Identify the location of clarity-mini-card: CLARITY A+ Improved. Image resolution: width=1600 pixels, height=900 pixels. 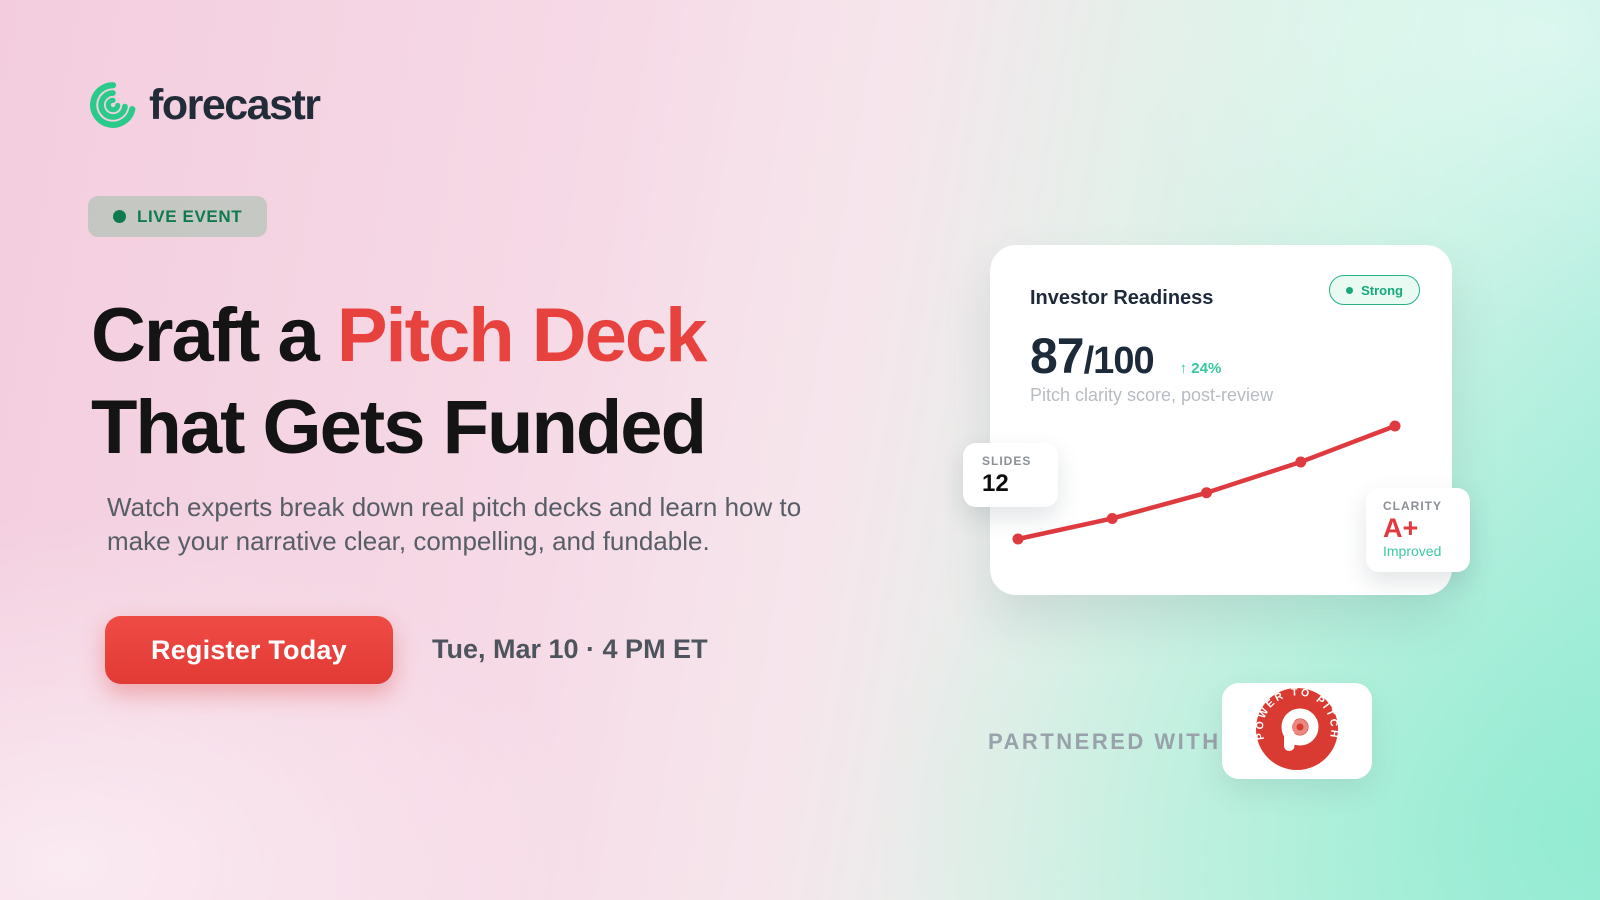
(1418, 530).